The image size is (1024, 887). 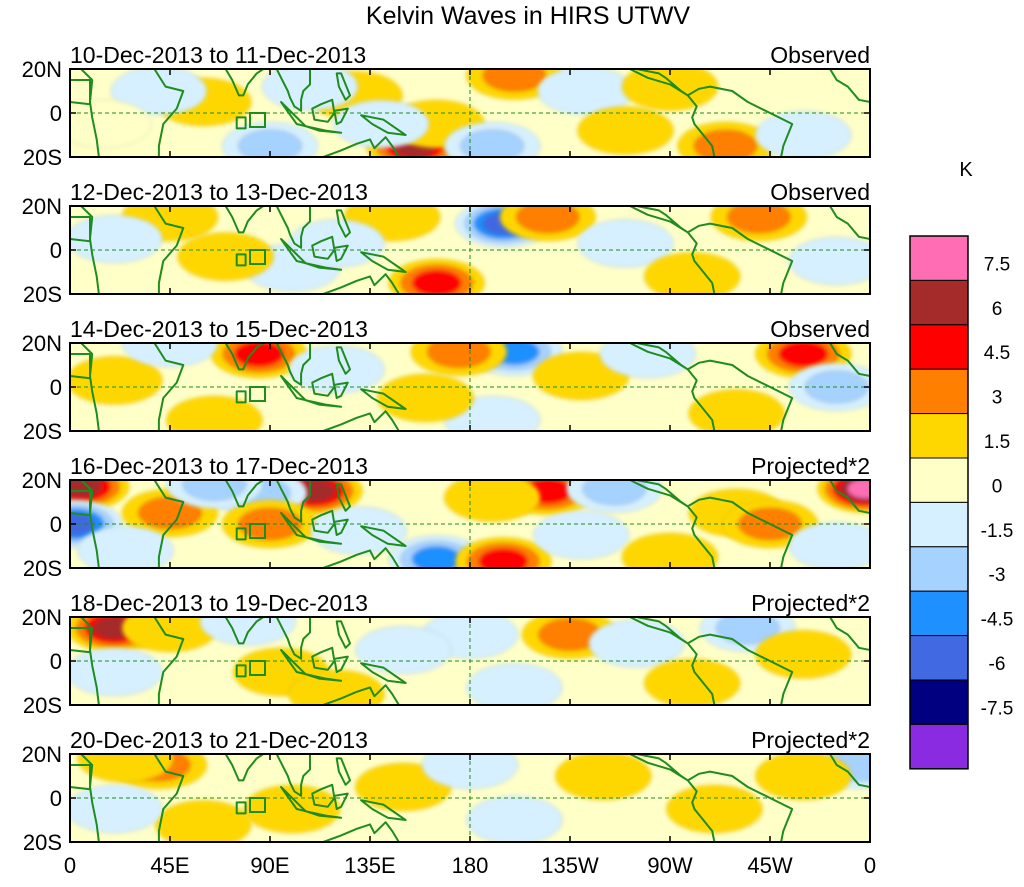 I want to click on x-tick-label: 0, so click(x=70, y=865).